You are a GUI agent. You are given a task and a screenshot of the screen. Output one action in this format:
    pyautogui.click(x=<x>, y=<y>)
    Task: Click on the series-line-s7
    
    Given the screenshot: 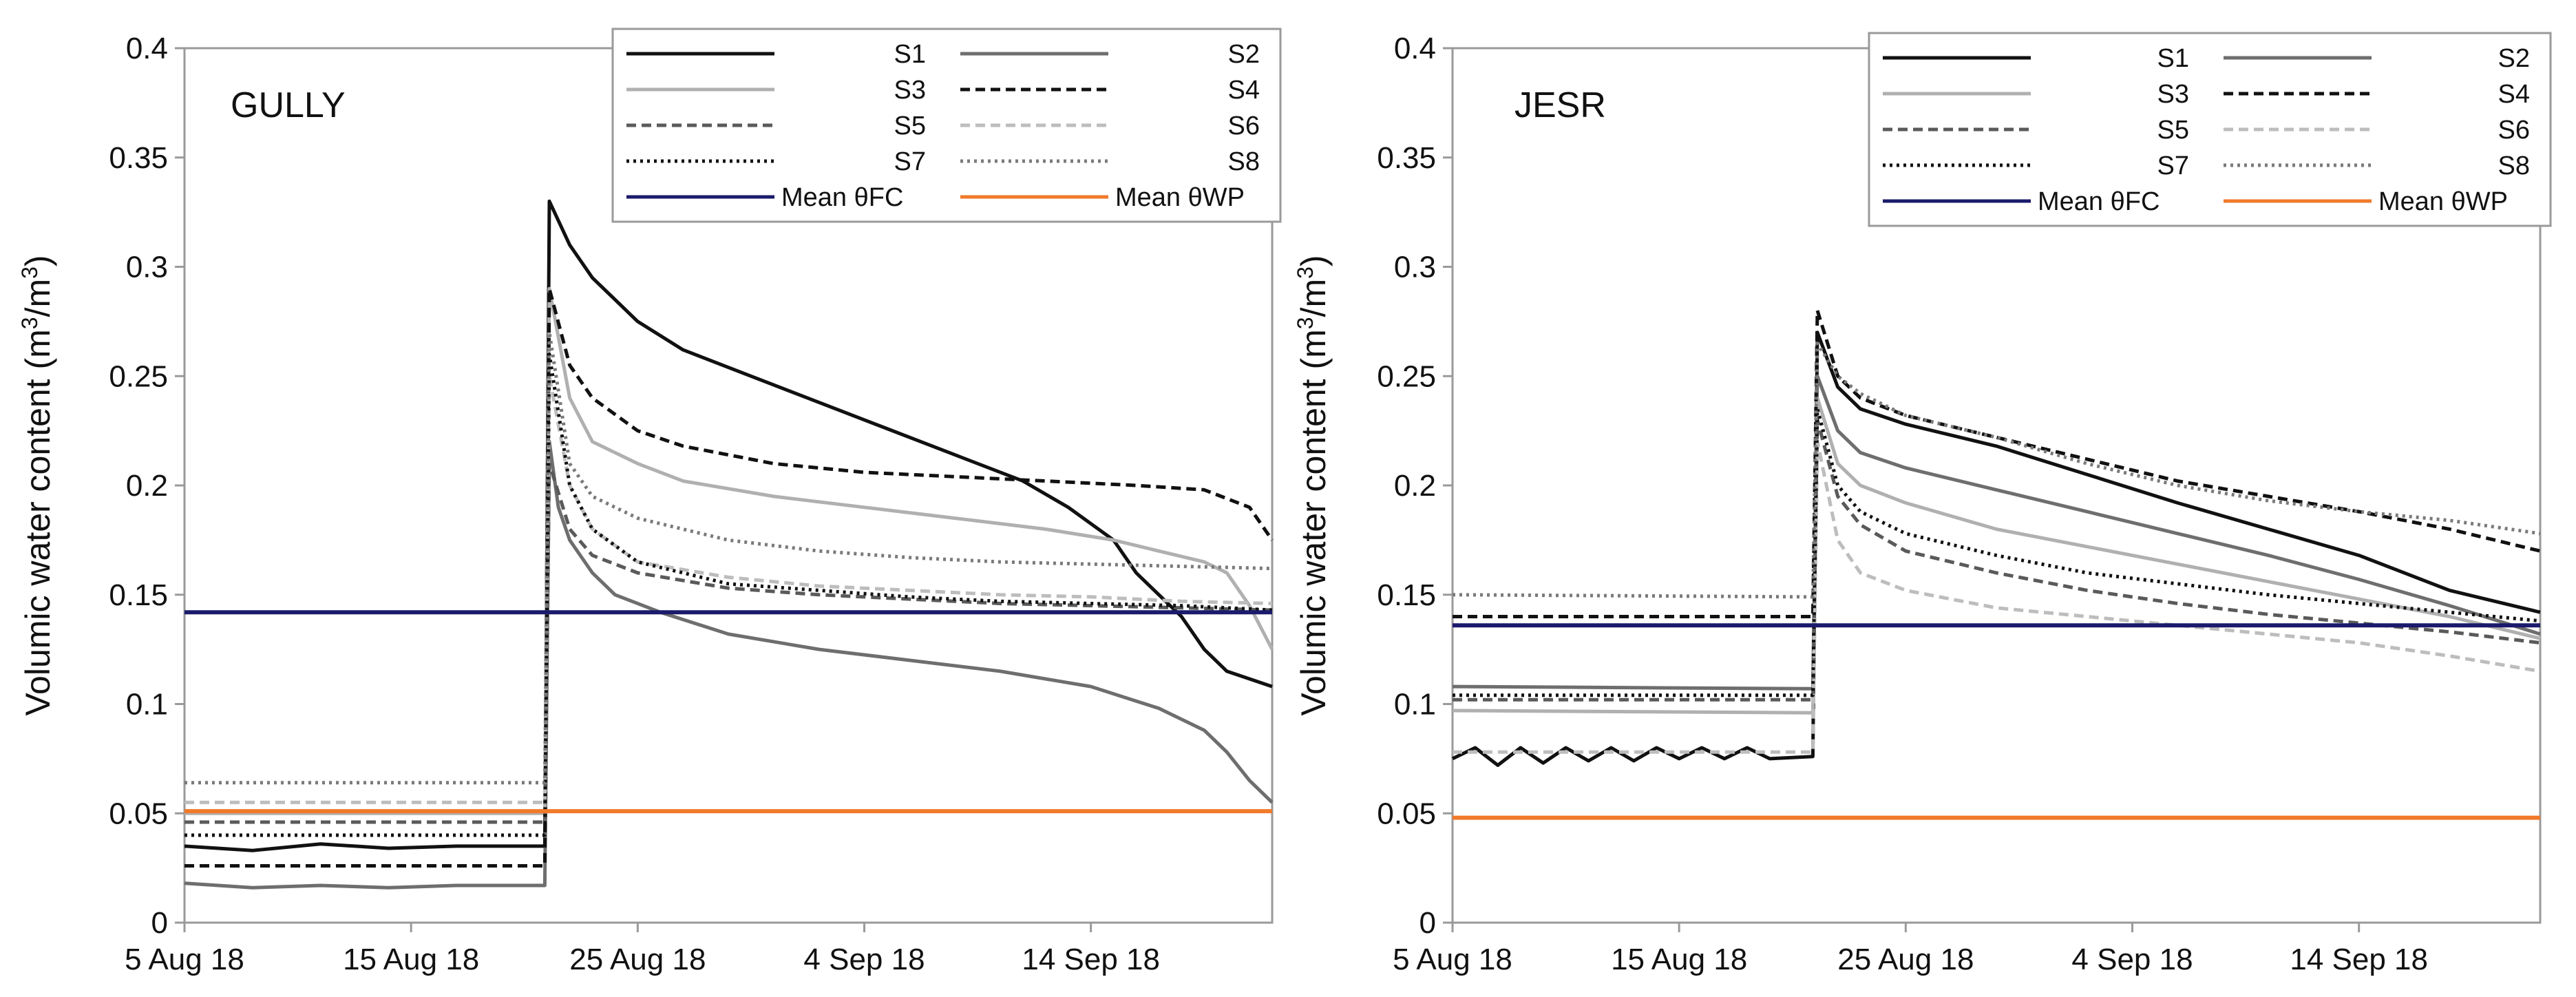 What is the action you would take?
    pyautogui.click(x=1997, y=552)
    